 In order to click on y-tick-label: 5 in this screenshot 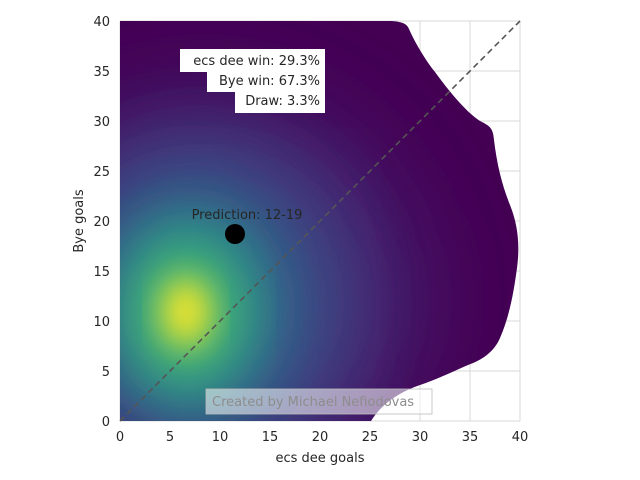, I will do `click(106, 372)`.